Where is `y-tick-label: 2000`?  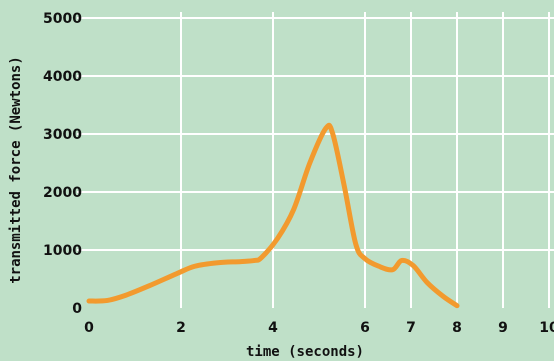
y-tick-label: 2000 is located at coordinates (62, 193).